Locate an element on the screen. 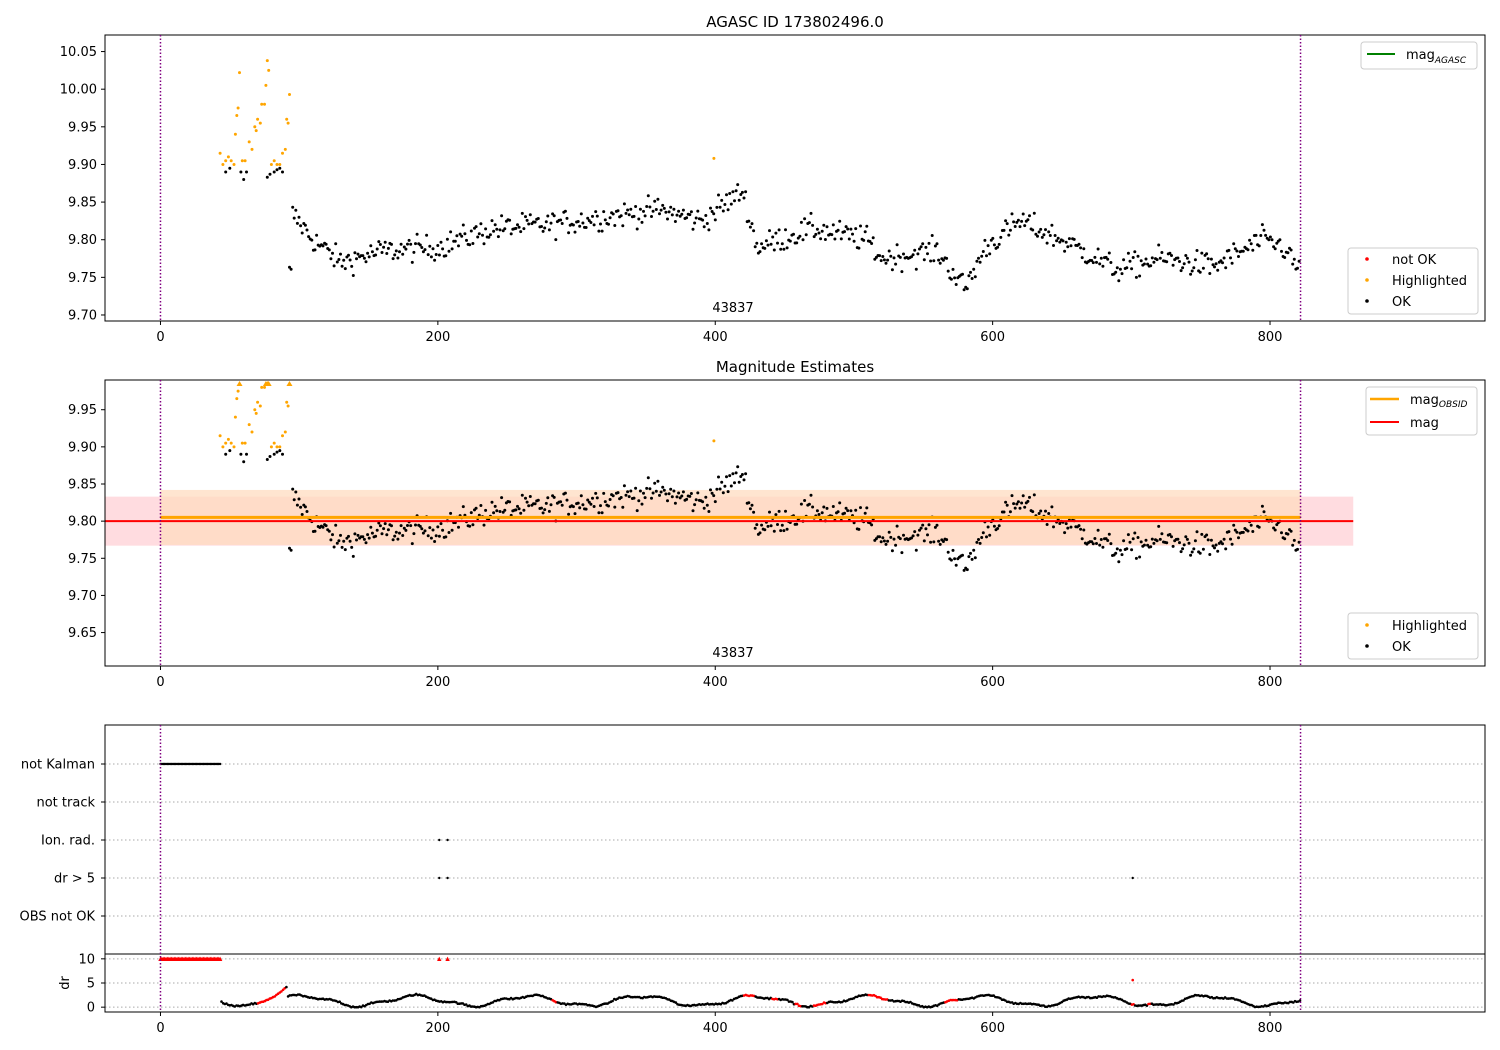 This screenshot has height=1050, width=1500. mid-xtick-label-4: 800 is located at coordinates (1270, 682).